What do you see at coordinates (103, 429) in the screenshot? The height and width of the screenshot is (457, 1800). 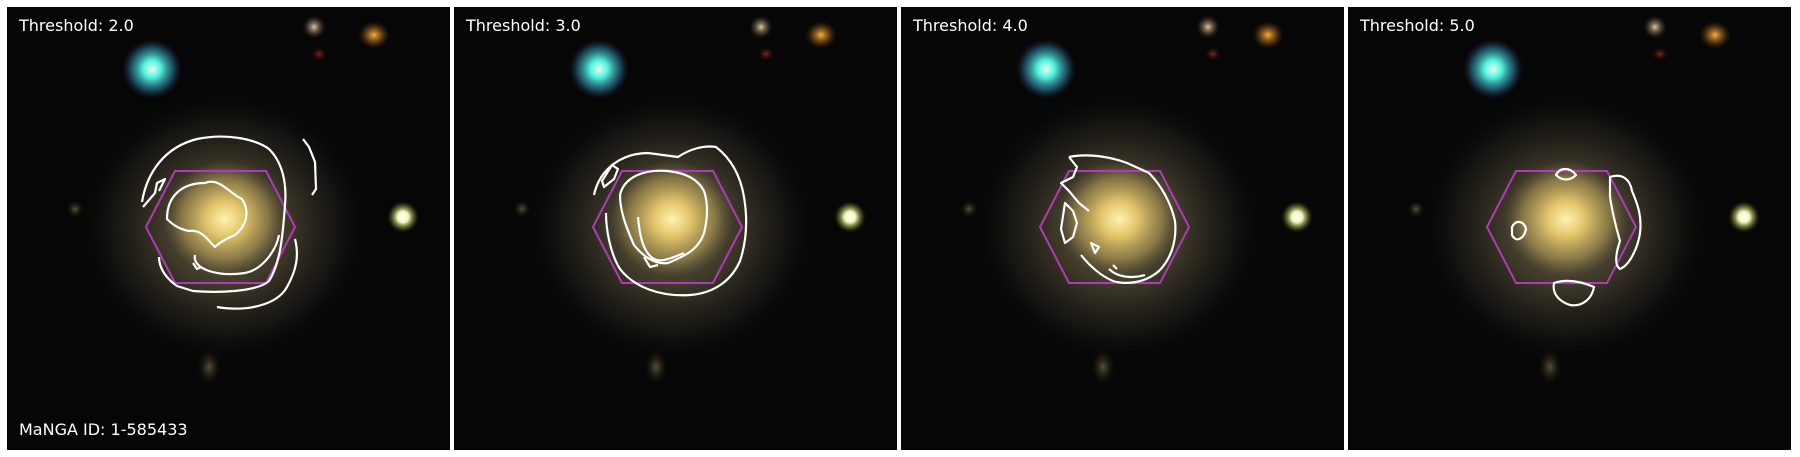 I see `manga-id-label: MaNGA ID: 1-585433` at bounding box center [103, 429].